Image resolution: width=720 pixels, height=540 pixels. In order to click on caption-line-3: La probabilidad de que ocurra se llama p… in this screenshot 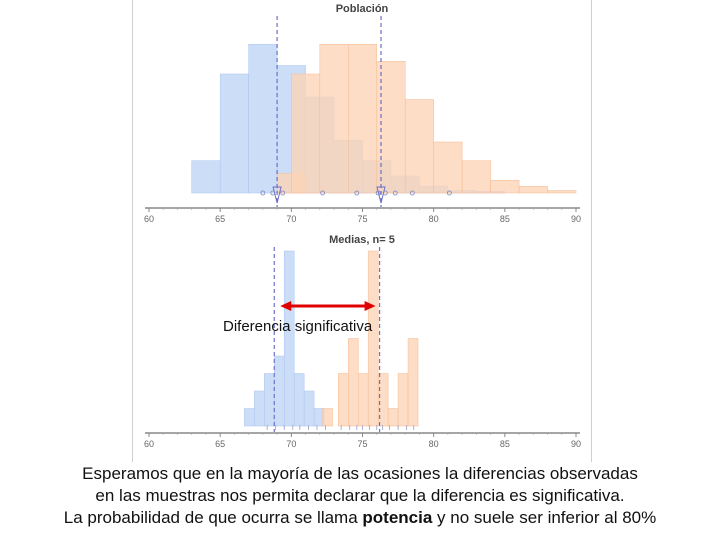, I will do `click(360, 518)`.